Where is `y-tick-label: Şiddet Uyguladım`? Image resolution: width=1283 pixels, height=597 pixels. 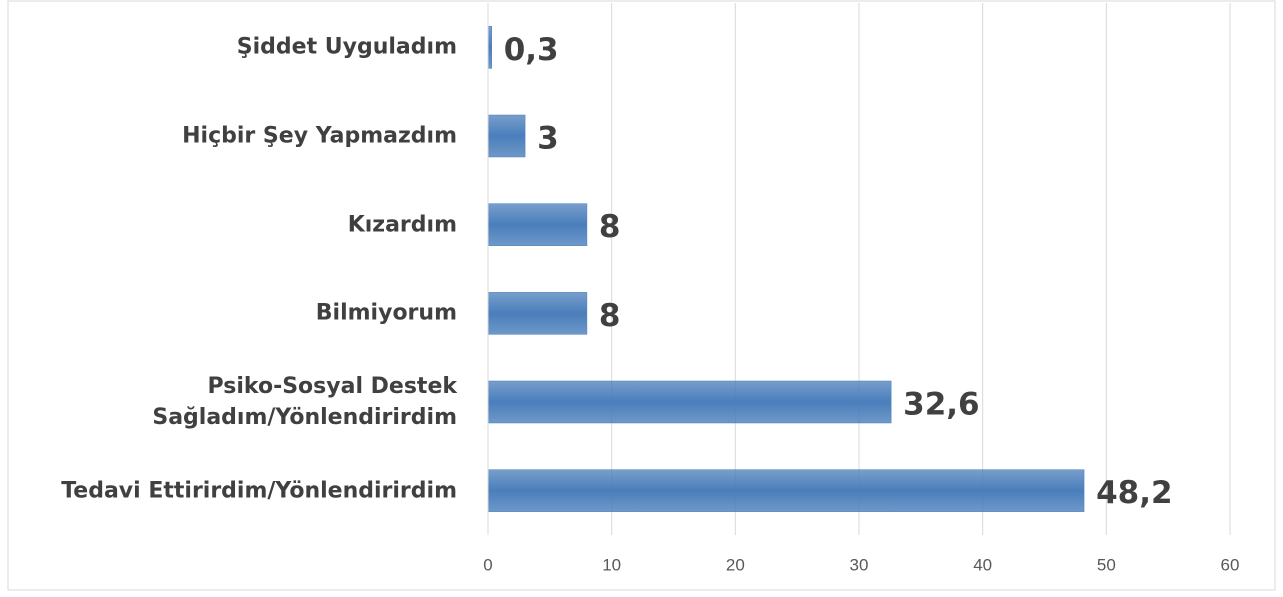
y-tick-label: Şiddet Uyguladım is located at coordinates (346, 47).